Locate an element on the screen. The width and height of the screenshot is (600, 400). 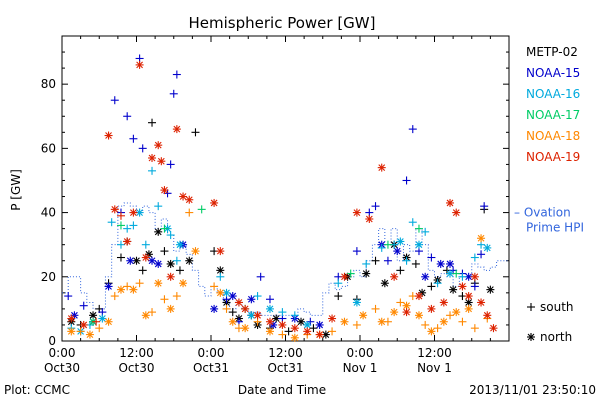
y-axis-label: P [GW] is located at coordinates (16, 190).